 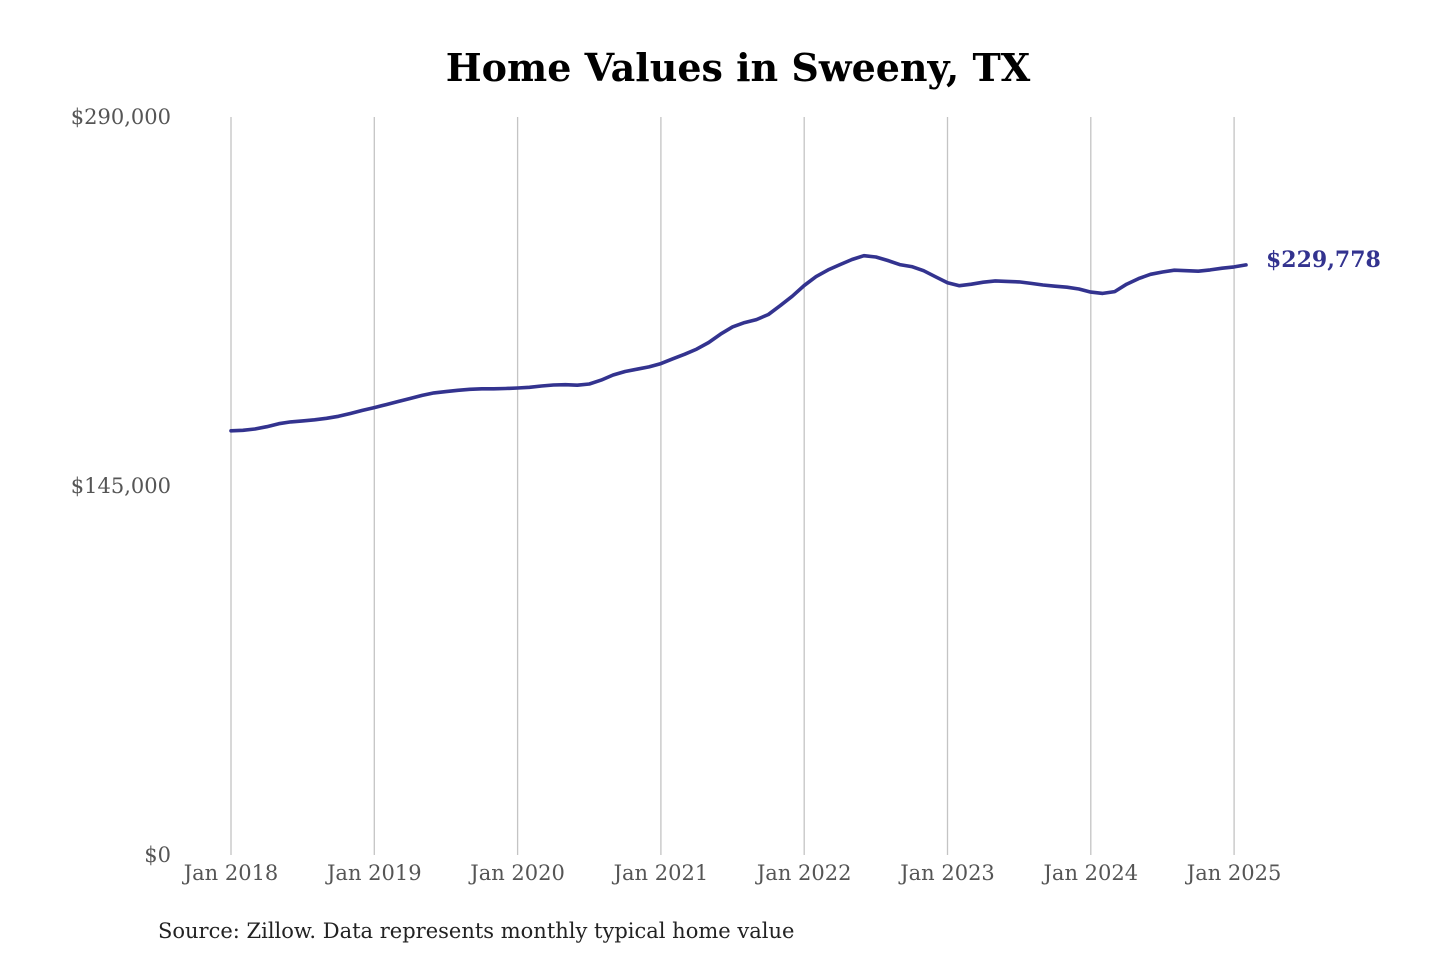 What do you see at coordinates (121, 117) in the screenshot?
I see `y-tick-label: $290,000` at bounding box center [121, 117].